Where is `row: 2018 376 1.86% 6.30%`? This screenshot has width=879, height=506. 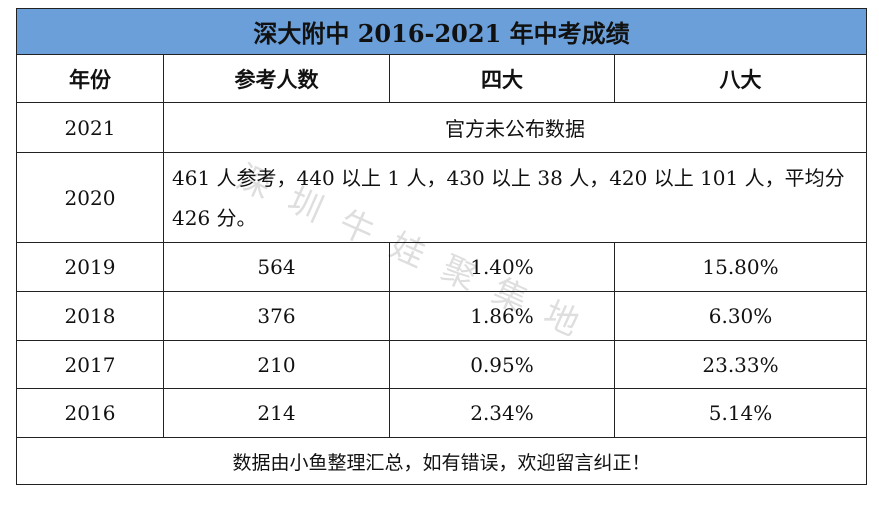 row: 2018 376 1.86% 6.30% is located at coordinates (442, 316).